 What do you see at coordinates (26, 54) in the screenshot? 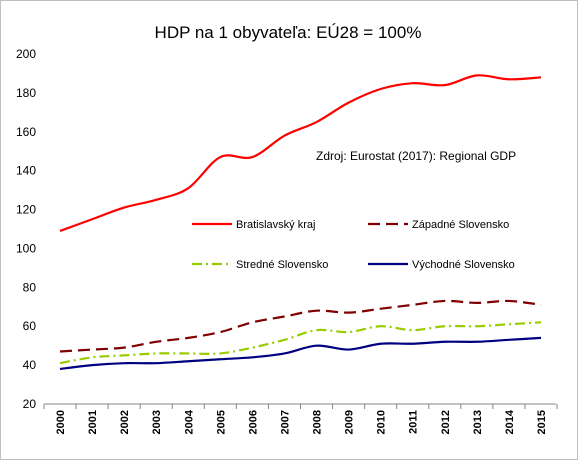
I see `y-tick-label: 200` at bounding box center [26, 54].